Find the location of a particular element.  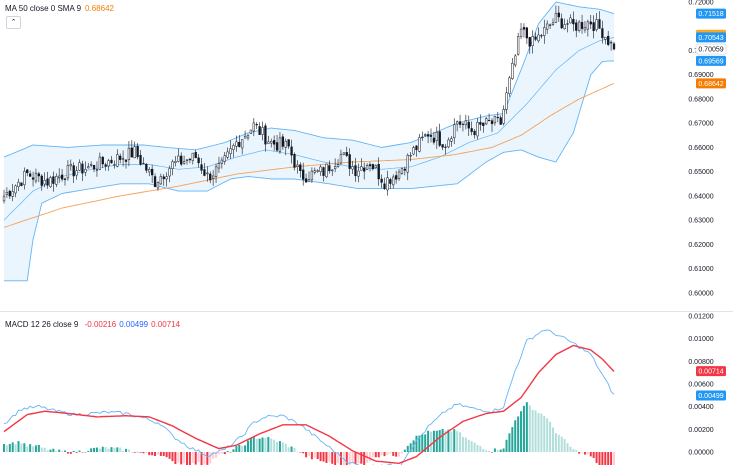

price-tag-label: 0.68642 is located at coordinates (710, 84).